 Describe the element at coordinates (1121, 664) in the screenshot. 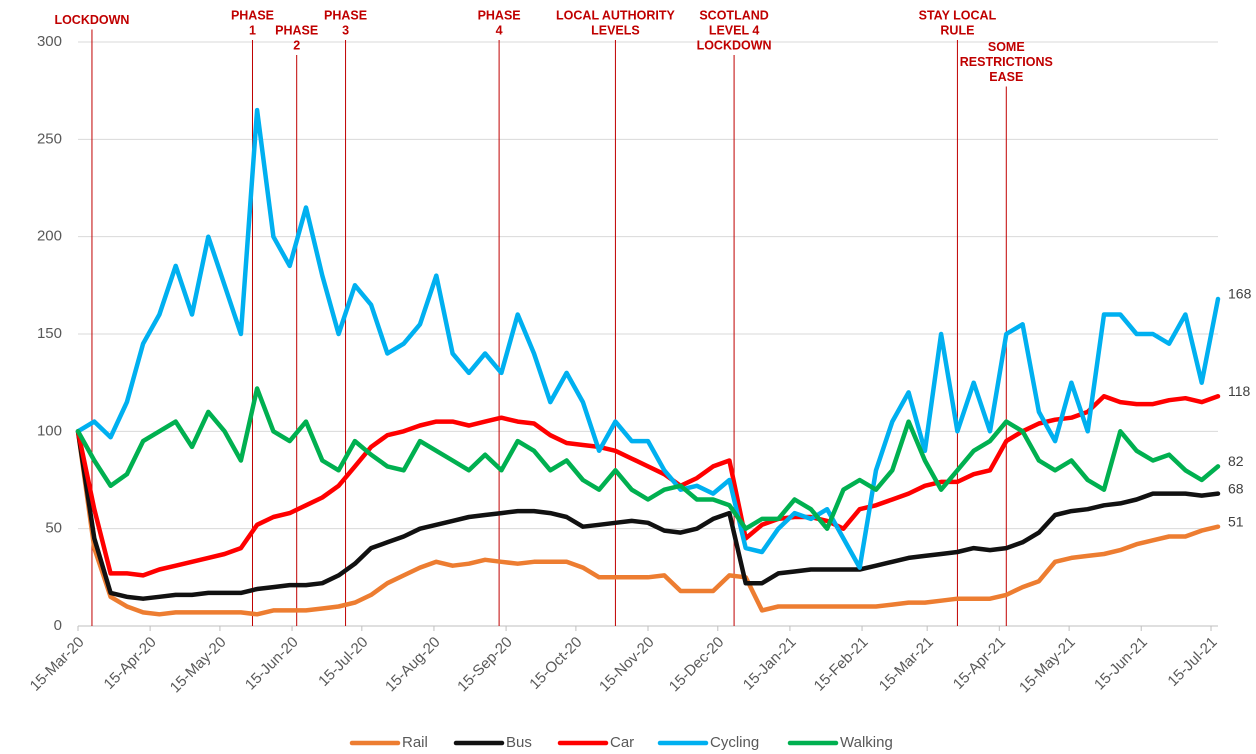

I see `x-tick-label: 15-Jun-21` at that location.